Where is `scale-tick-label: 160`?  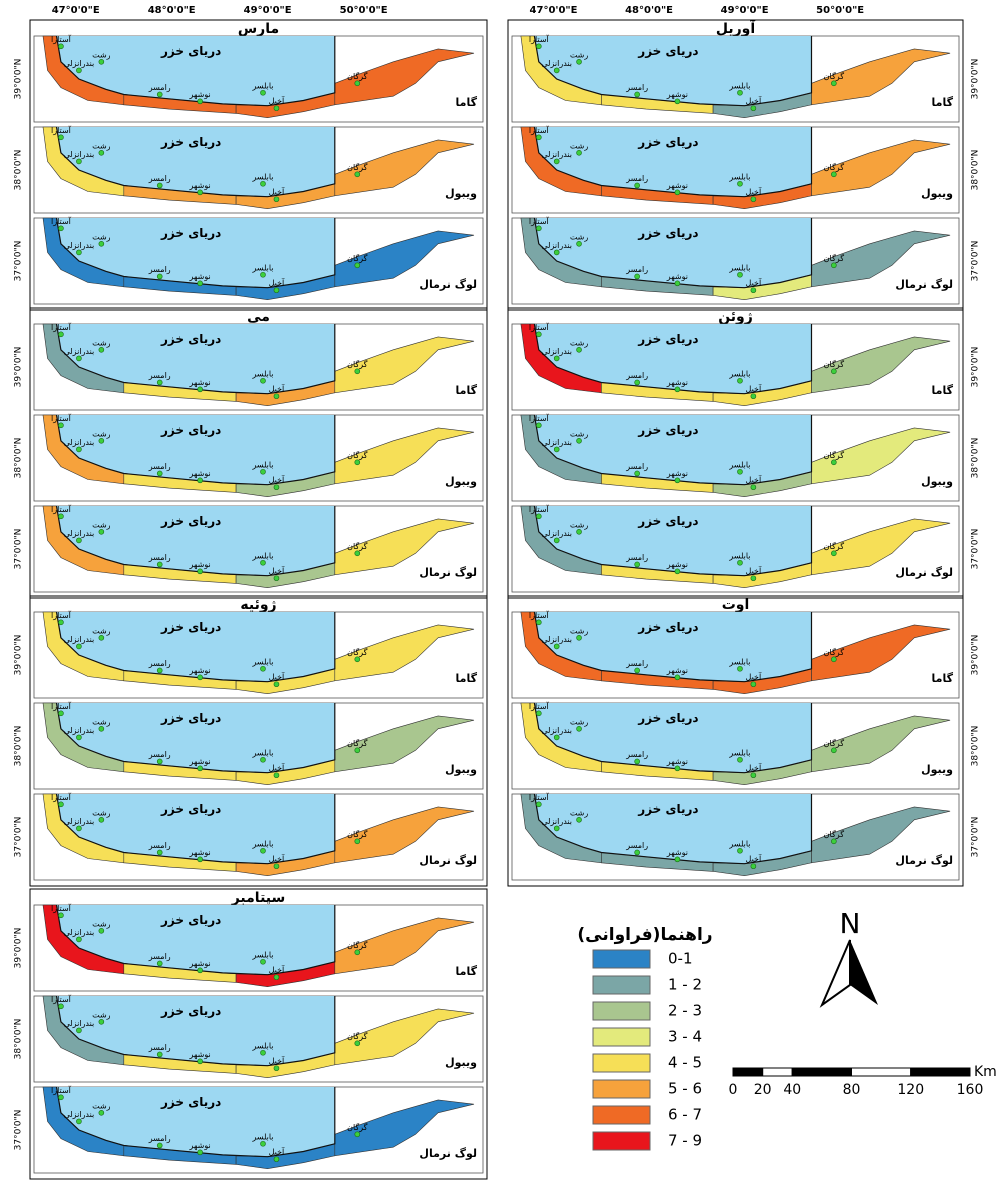 scale-tick-label: 160 is located at coordinates (970, 1090).